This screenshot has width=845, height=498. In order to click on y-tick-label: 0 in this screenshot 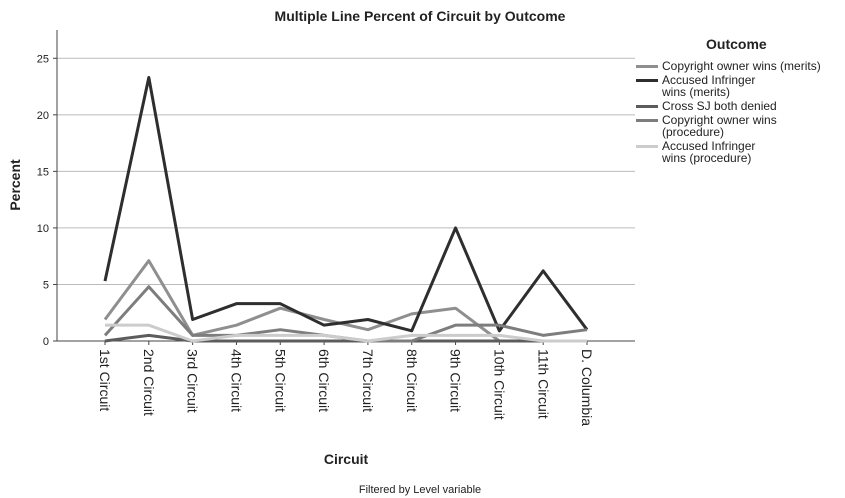, I will do `click(46, 342)`.